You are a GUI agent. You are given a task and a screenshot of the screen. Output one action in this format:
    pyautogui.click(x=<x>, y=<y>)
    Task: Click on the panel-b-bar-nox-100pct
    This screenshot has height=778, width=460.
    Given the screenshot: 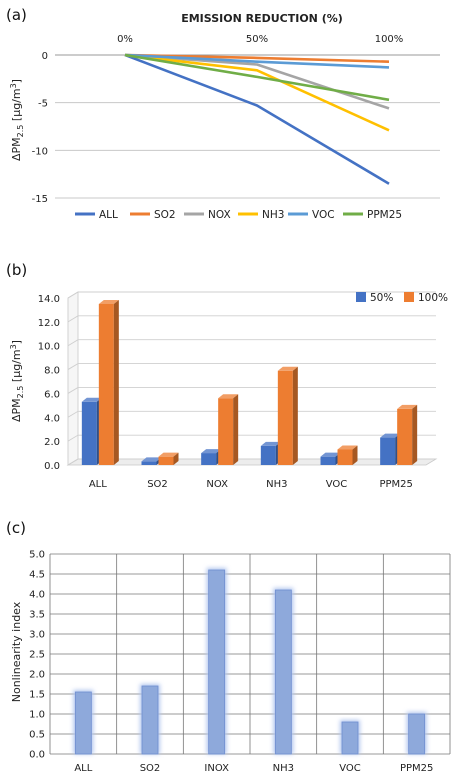 What is the action you would take?
    pyautogui.click(x=228, y=429)
    